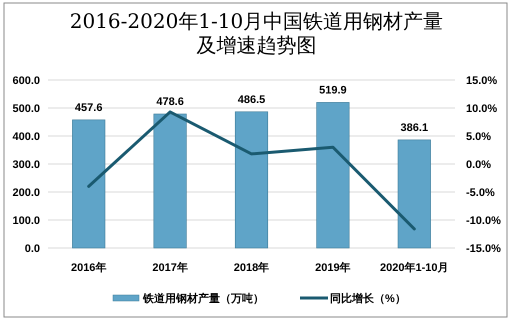 The width and height of the screenshot is (513, 323). I want to click on x-tick-label: 2020年1-10月, so click(414, 267).